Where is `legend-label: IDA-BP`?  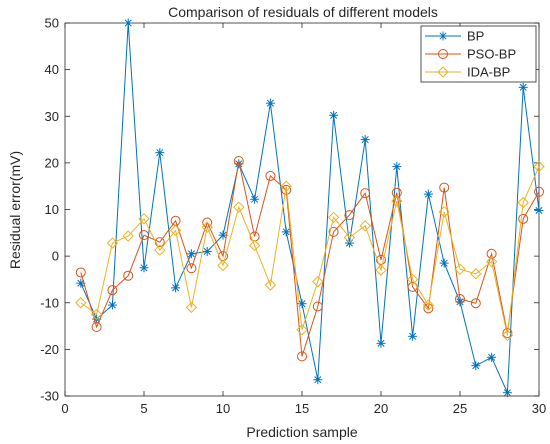
legend-label: IDA-BP is located at coordinates (488, 72).